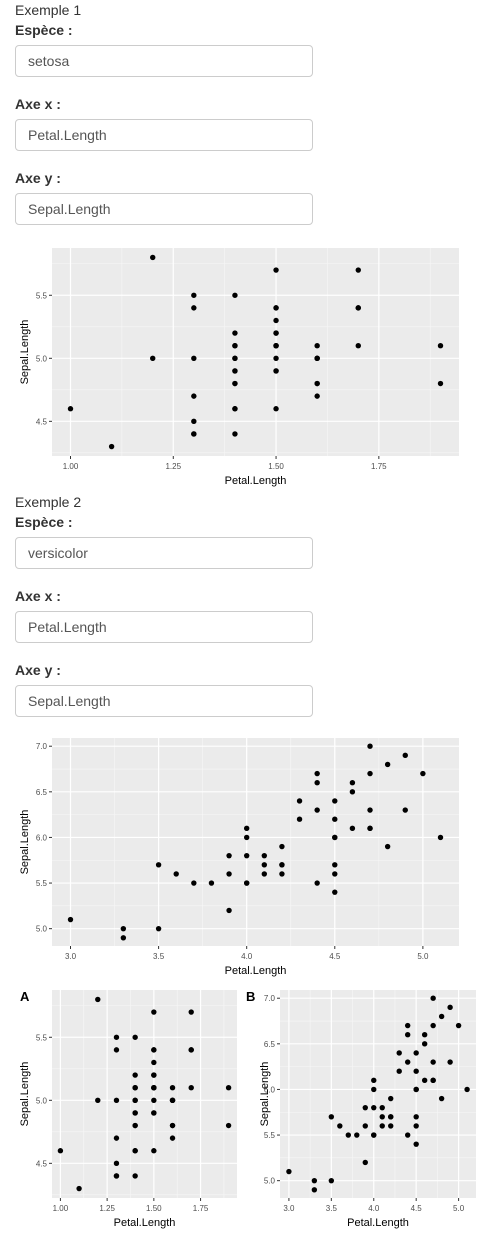 This screenshot has height=1234, width=480. I want to click on x-tick-label: 3.0, so click(71, 956).